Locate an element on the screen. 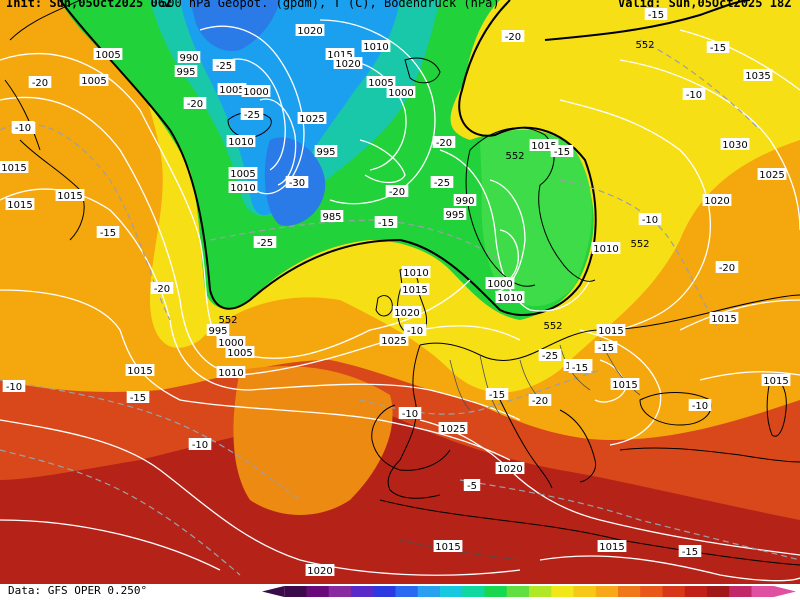 The width and height of the screenshot is (800, 600). svg-text: 990 is located at coordinates (464, 201).